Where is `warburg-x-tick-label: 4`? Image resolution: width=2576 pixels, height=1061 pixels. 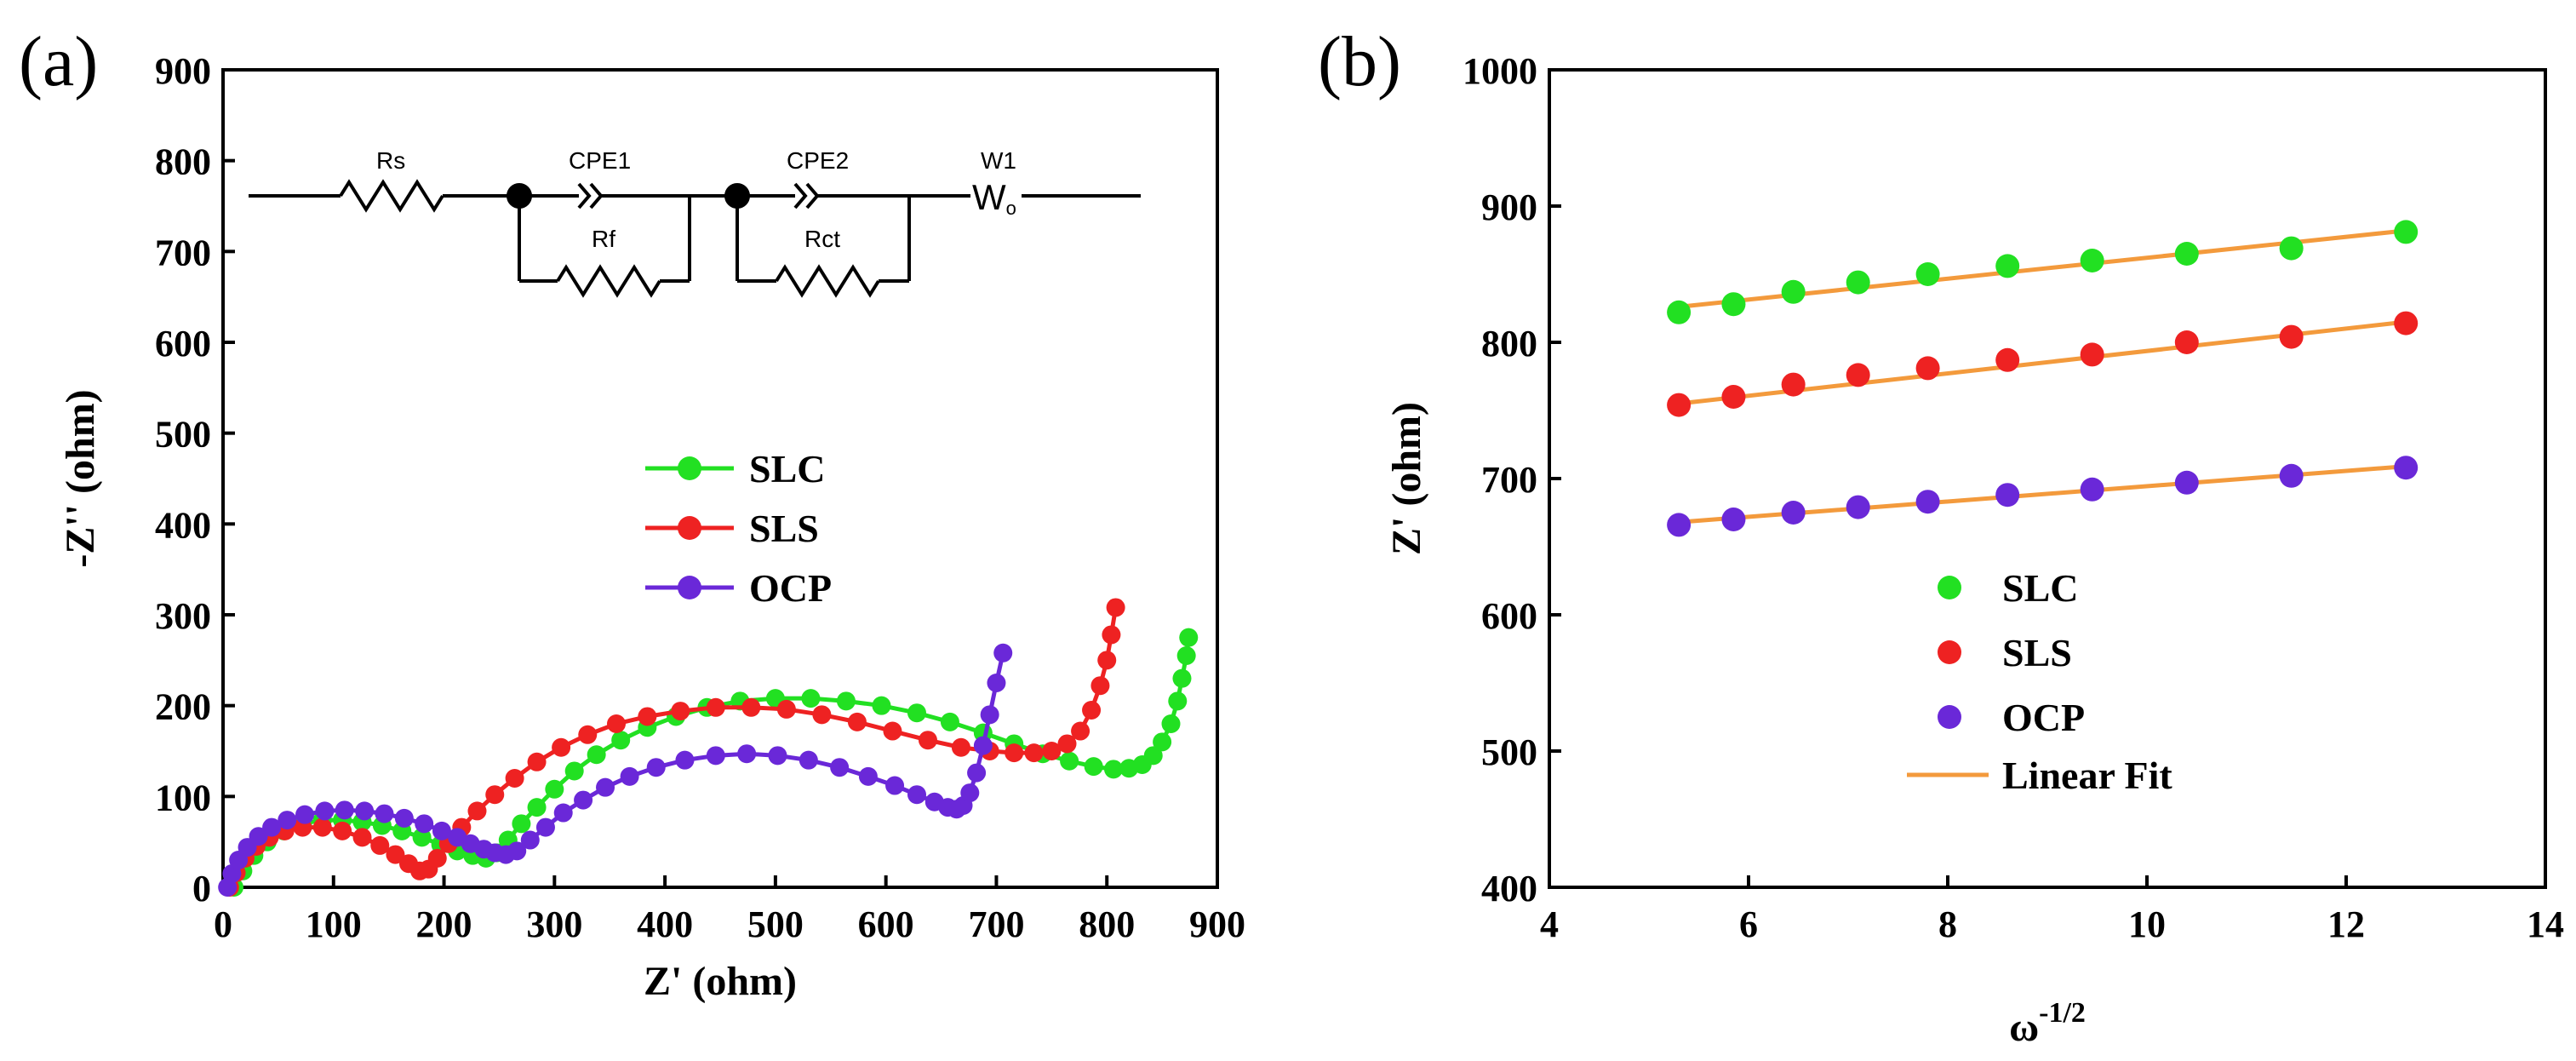 warburg-x-tick-label: 4 is located at coordinates (1549, 924).